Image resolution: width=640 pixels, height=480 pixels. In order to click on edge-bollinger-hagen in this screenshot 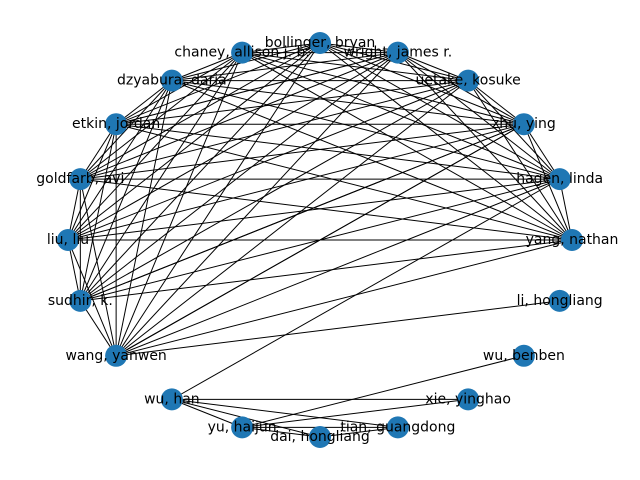, I will do `click(439, 111)`.